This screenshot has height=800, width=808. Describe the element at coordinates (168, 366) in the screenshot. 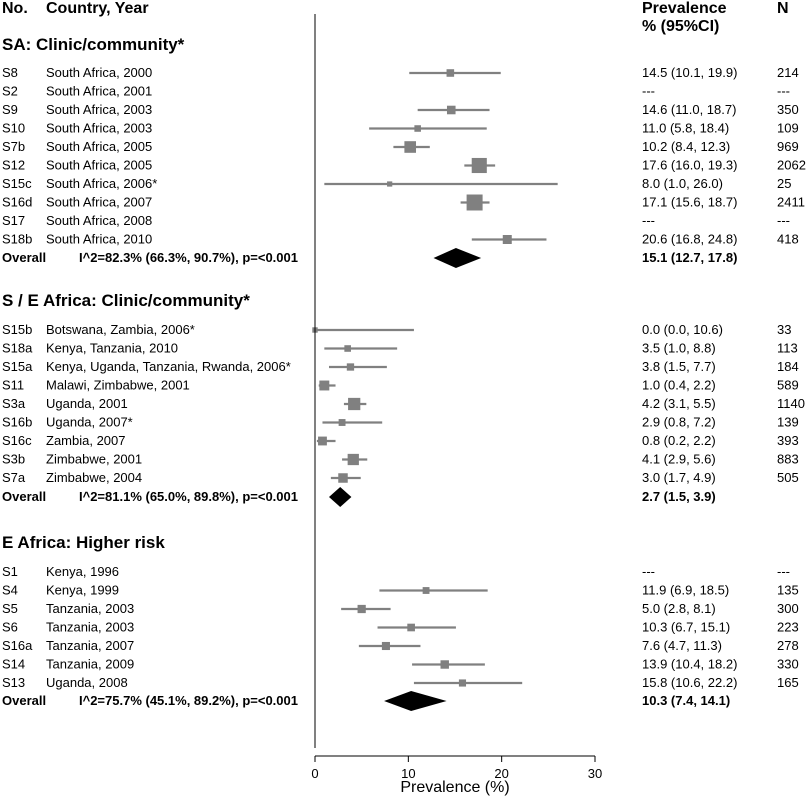

I see `study-label: Kenya, Uganda, Tanzania, Rwanda, 2006*` at that location.